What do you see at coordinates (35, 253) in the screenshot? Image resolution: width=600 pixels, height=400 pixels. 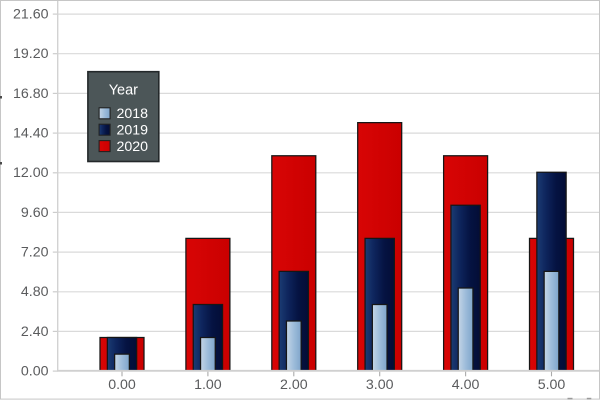 I see `svg-text: 7.20` at bounding box center [35, 253].